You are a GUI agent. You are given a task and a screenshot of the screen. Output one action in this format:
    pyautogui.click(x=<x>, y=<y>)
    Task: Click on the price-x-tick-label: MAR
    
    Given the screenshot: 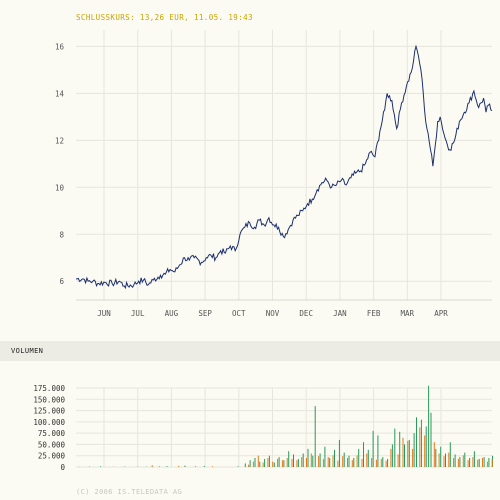 What is the action you would take?
    pyautogui.click(x=408, y=313)
    